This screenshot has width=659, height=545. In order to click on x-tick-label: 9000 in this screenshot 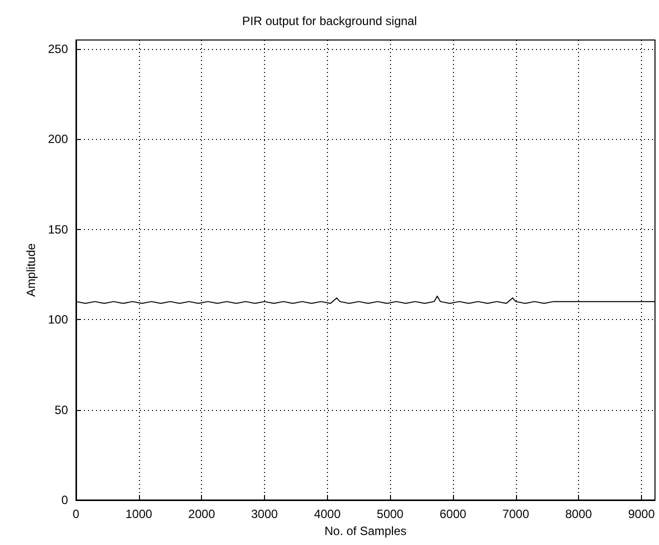, I will do `click(642, 514)`.